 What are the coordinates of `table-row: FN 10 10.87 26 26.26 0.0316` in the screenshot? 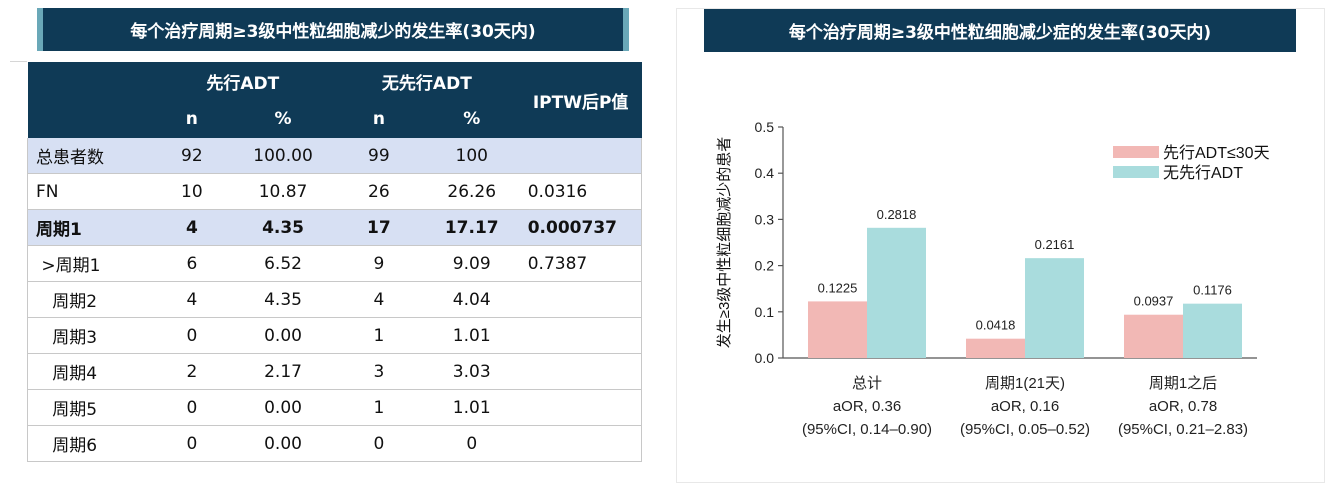 It's located at (334, 191).